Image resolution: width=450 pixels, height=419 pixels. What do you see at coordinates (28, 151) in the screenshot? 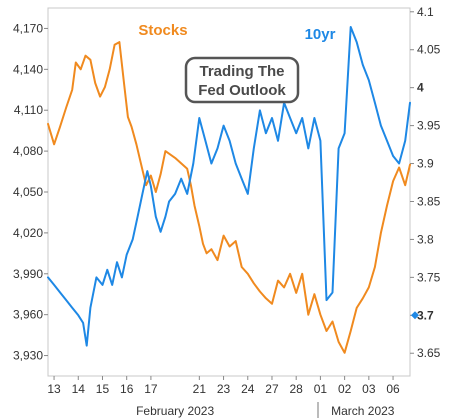
I see `left-tick-label: 4,080` at bounding box center [28, 151].